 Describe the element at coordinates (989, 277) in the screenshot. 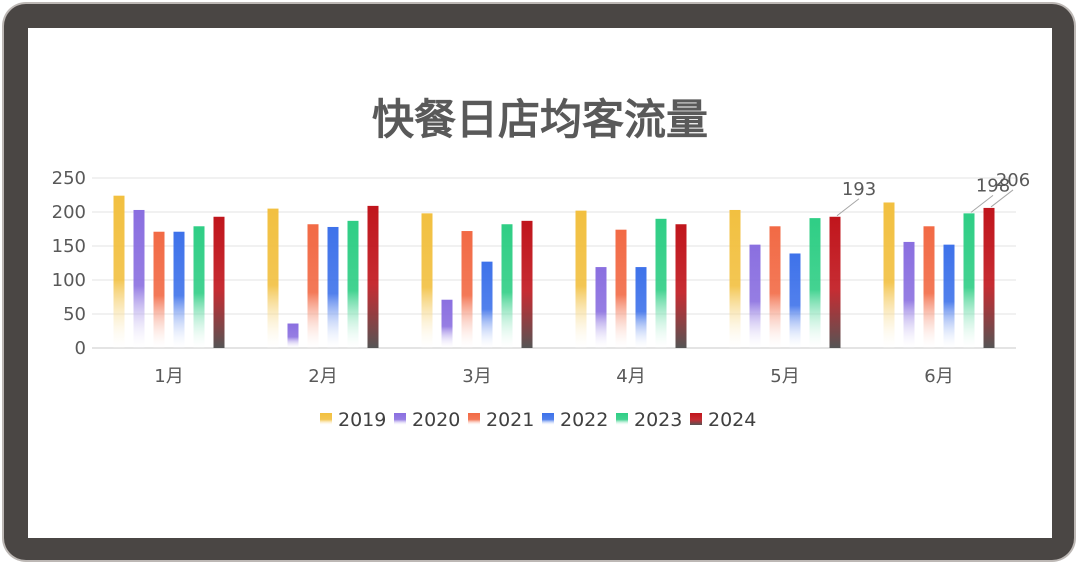

I see `bar-2024-6月` at that location.